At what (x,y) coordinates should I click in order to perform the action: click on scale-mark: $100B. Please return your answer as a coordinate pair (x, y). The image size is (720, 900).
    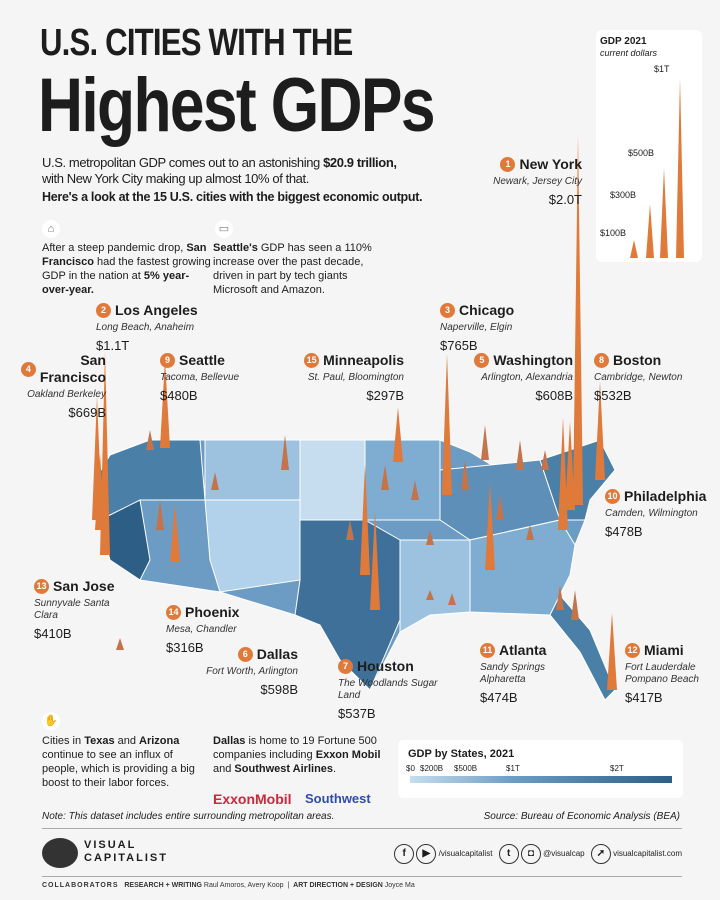
    Looking at the image, I should click on (613, 233).